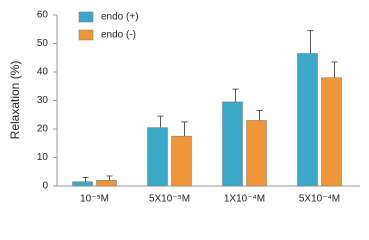  What do you see at coordinates (45, 186) in the screenshot?
I see `y-tick-label: 0` at bounding box center [45, 186].